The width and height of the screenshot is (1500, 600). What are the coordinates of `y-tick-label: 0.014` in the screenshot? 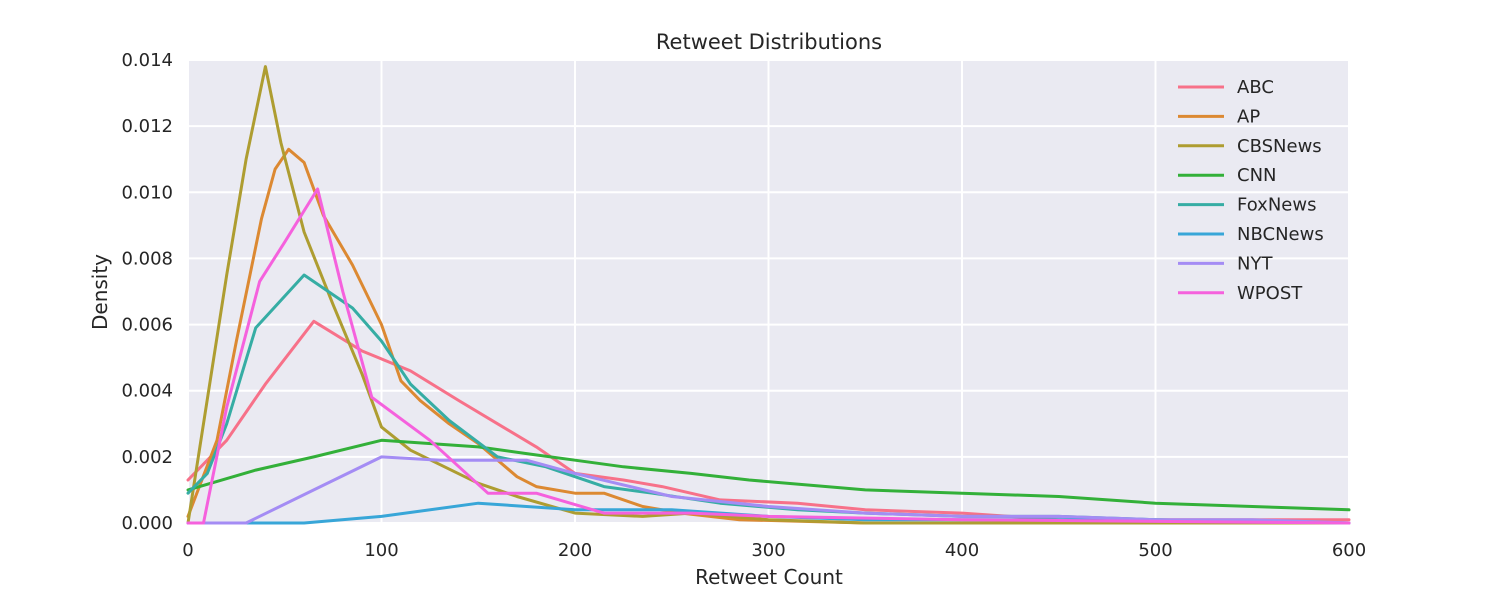 It's located at (147, 60).